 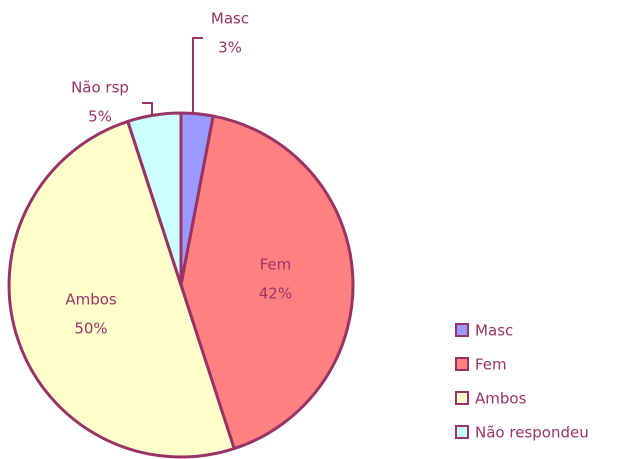 I want to click on legend-label: Fem, so click(x=491, y=365).